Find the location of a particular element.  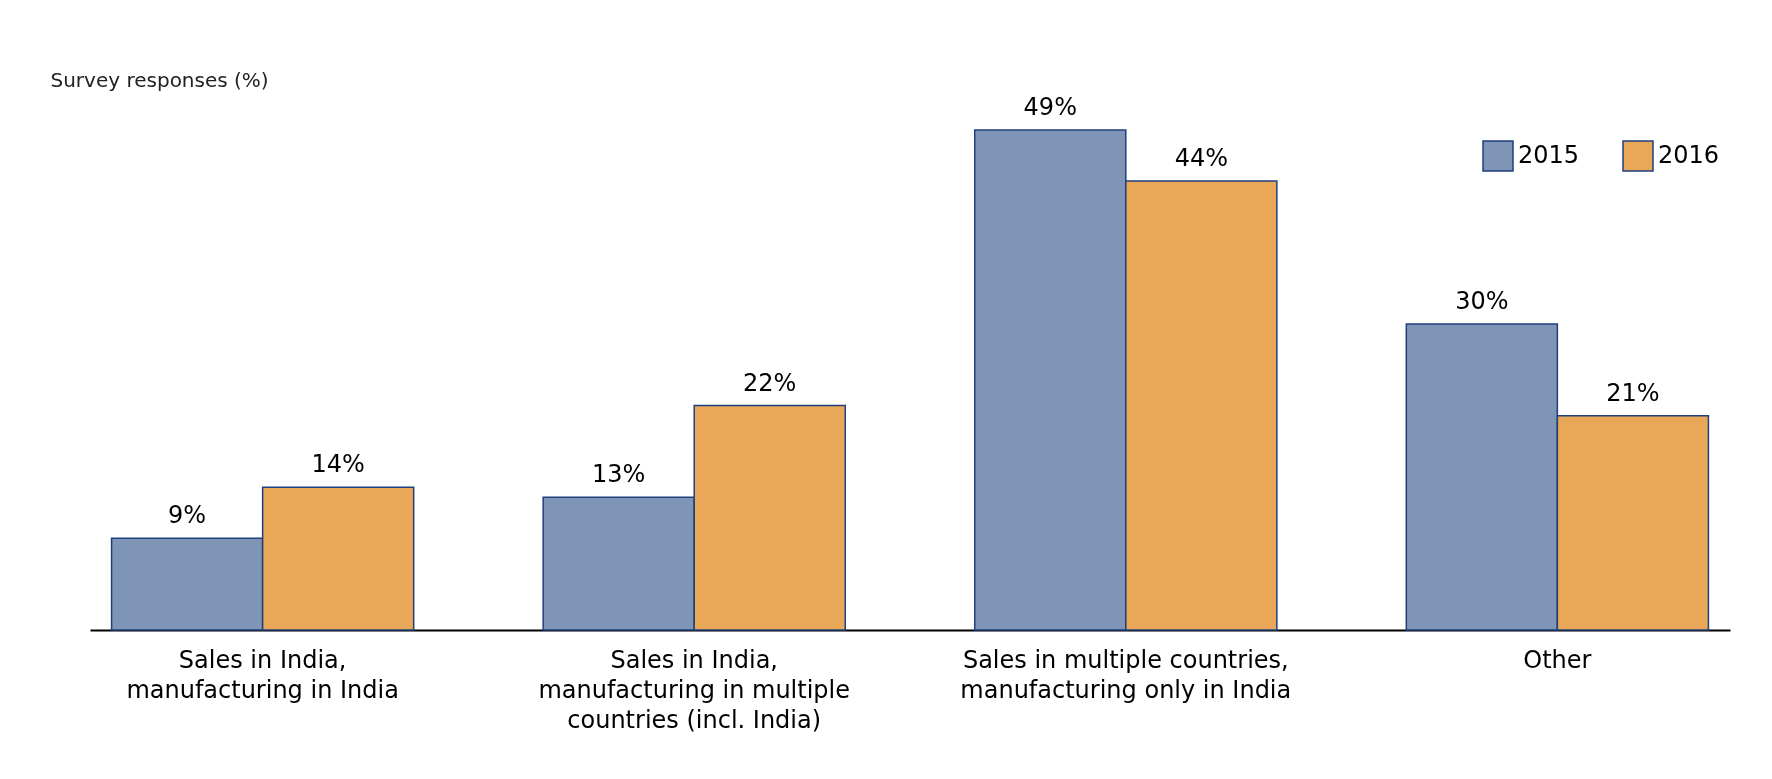

x-tick-label: Other is located at coordinates (1557, 659).